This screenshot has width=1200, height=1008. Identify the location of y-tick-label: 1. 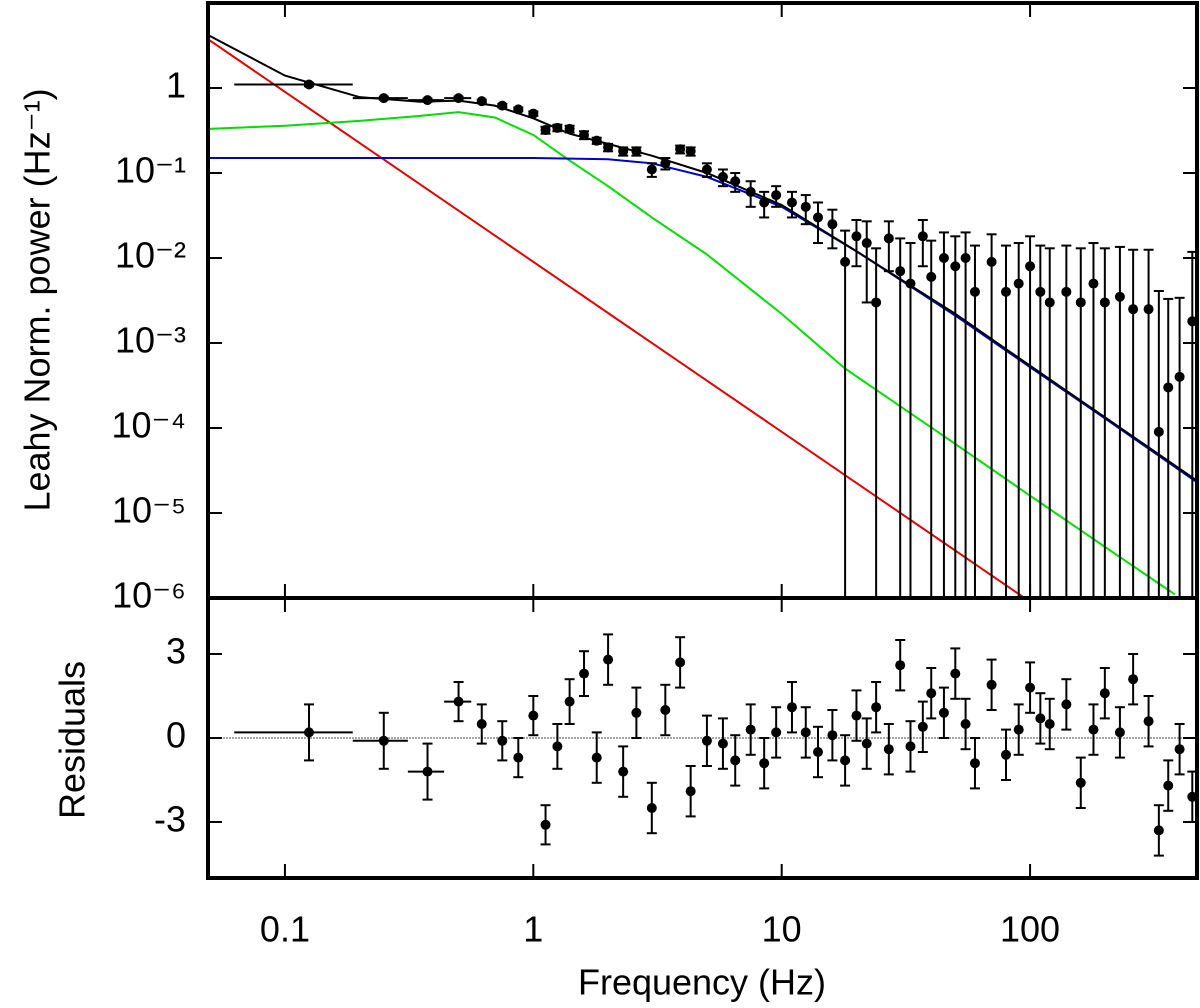
(176, 85).